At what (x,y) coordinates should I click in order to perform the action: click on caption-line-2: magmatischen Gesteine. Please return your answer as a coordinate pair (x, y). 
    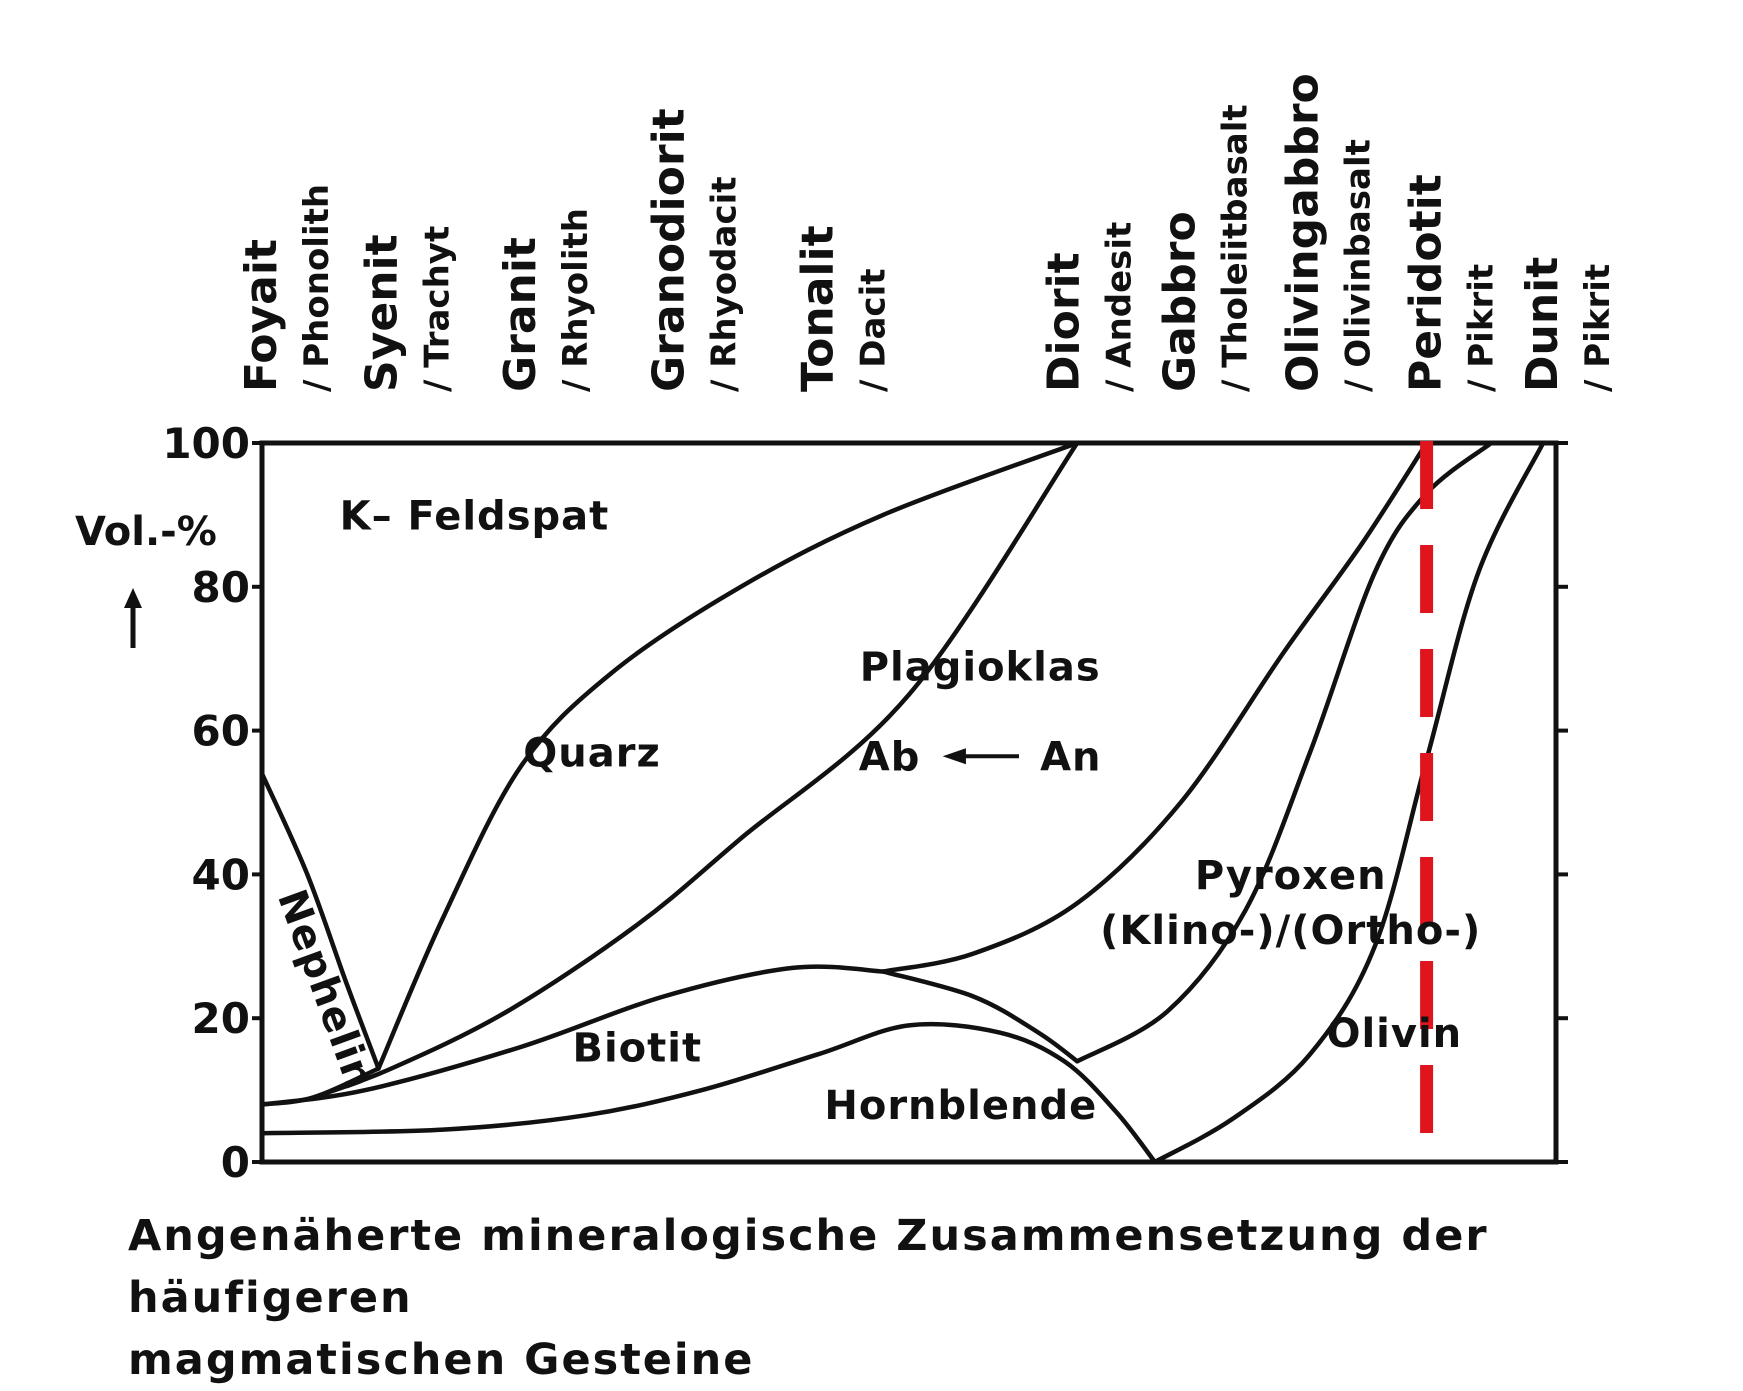
    Looking at the image, I should click on (441, 1360).